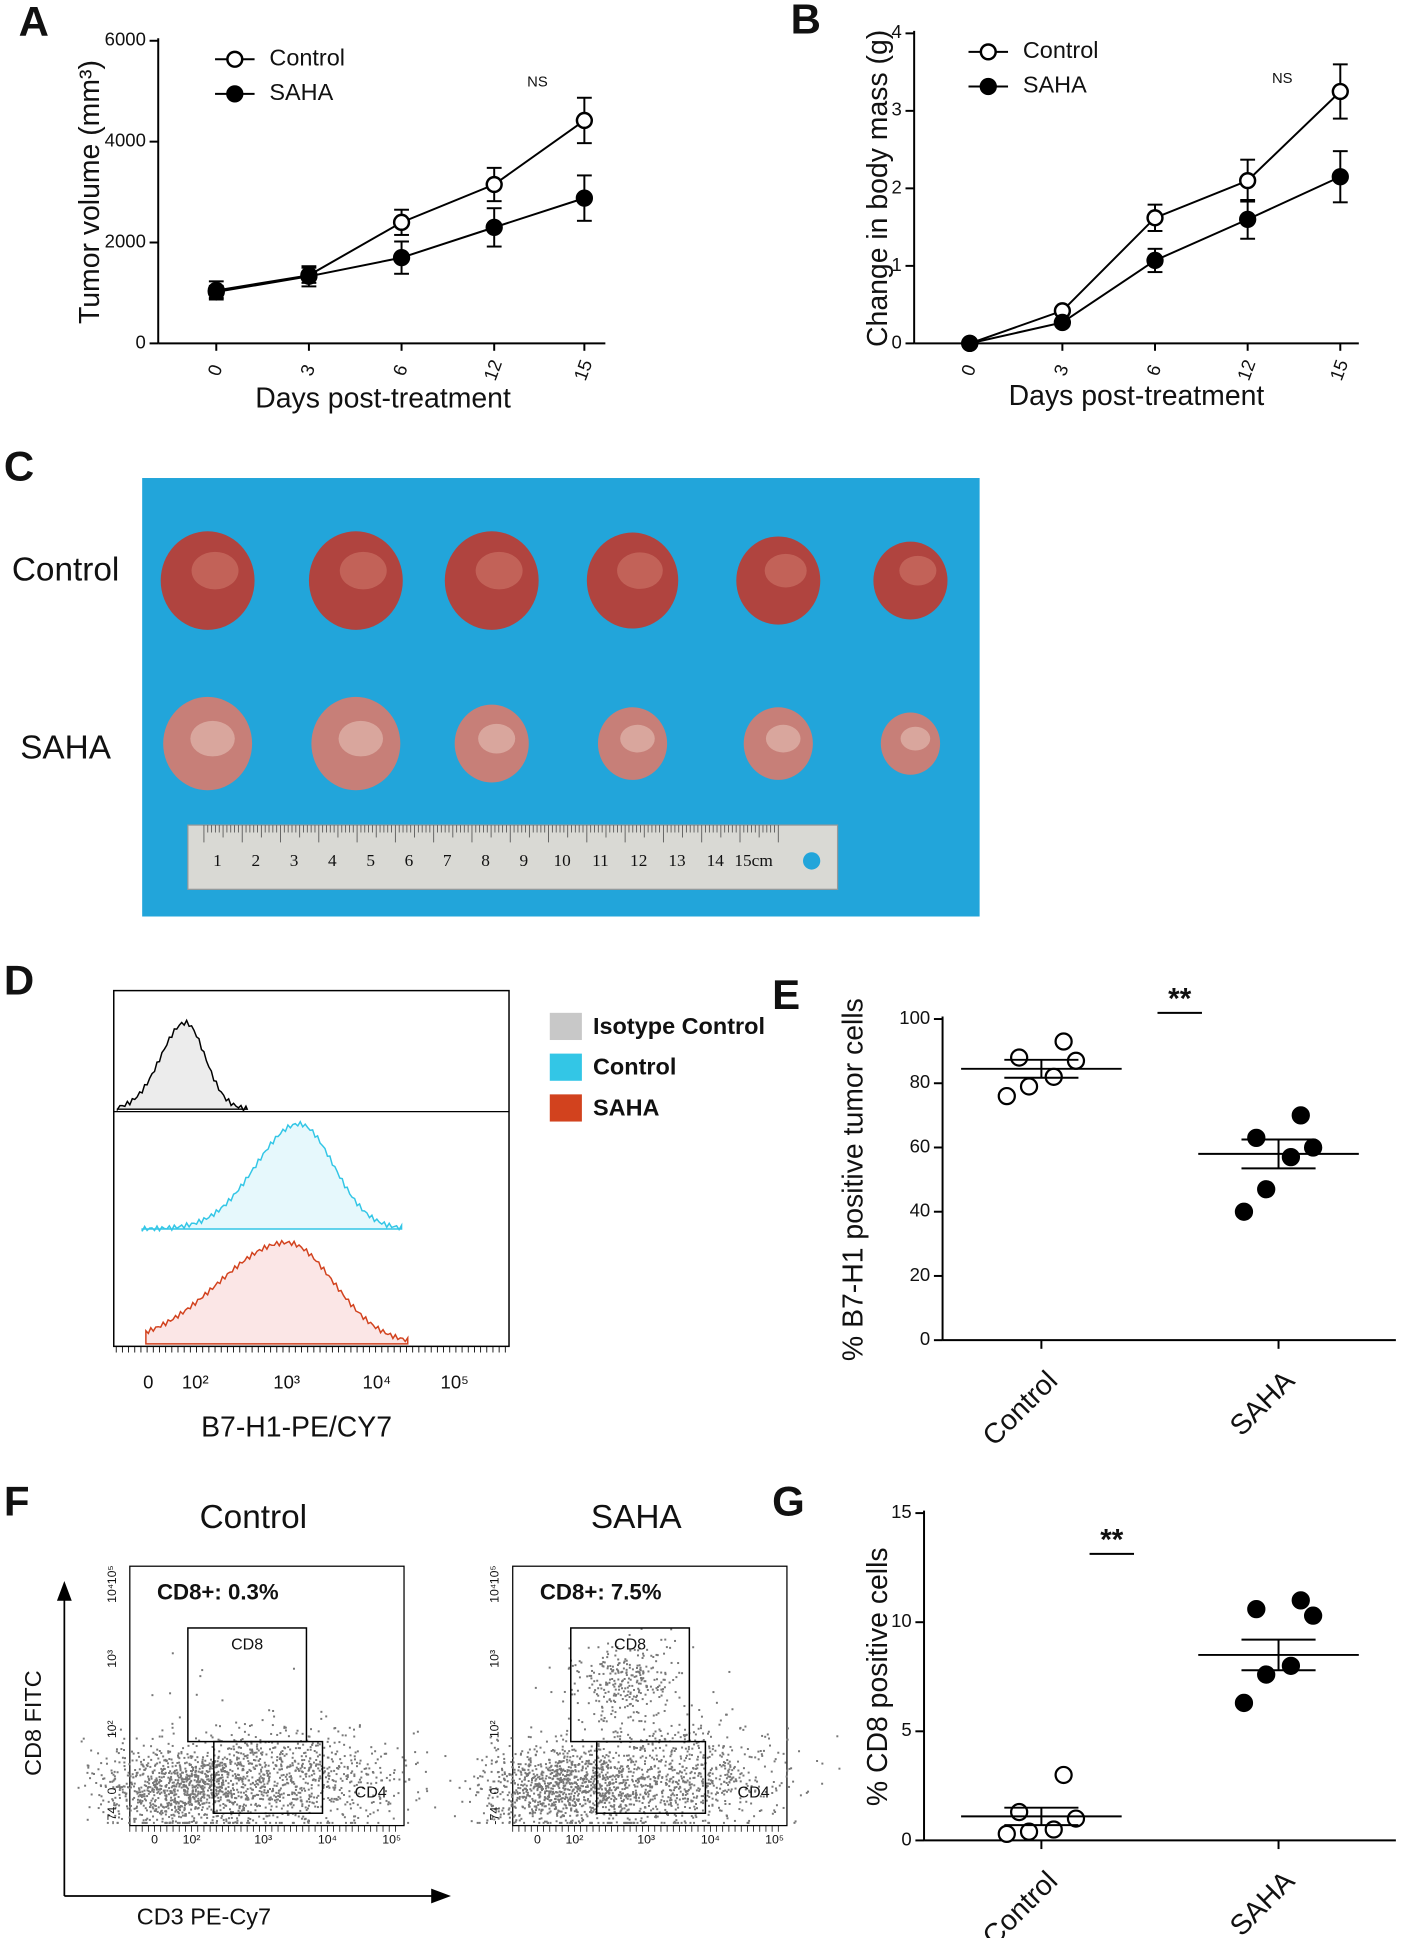  Describe the element at coordinates (920, 1210) in the screenshot. I see `y-tick-label: 40` at that location.